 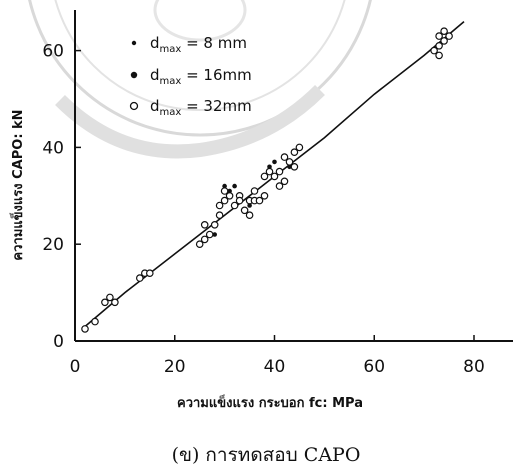 I want to click on y-tick-label: 20, so click(x=53, y=245).